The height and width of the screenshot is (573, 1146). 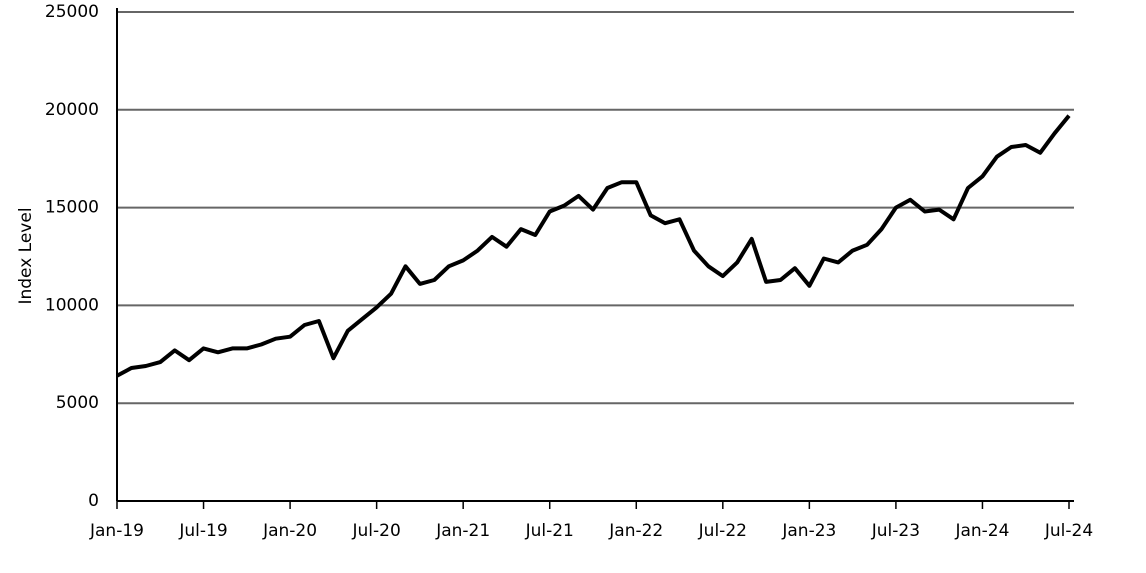 What do you see at coordinates (895, 531) in the screenshot?
I see `x-tick-label: Jul-23` at bounding box center [895, 531].